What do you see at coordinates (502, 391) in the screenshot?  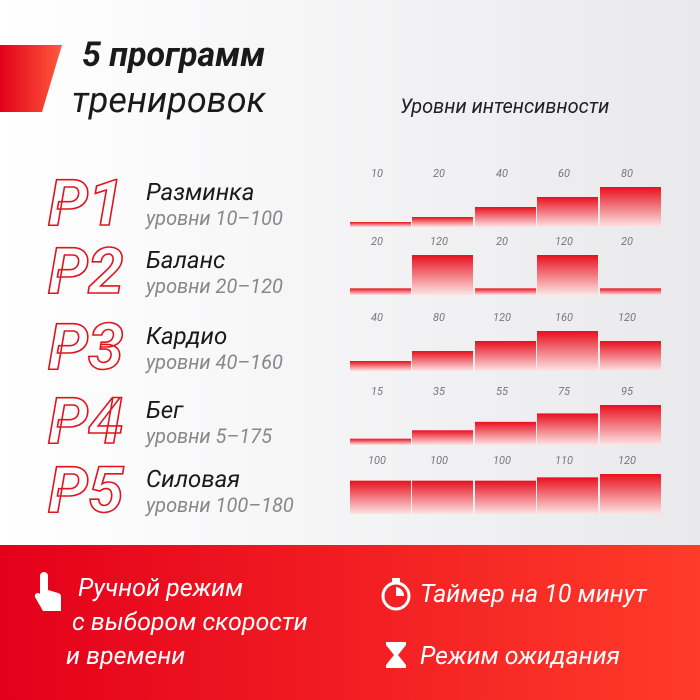 I see `level-label: 55` at bounding box center [502, 391].